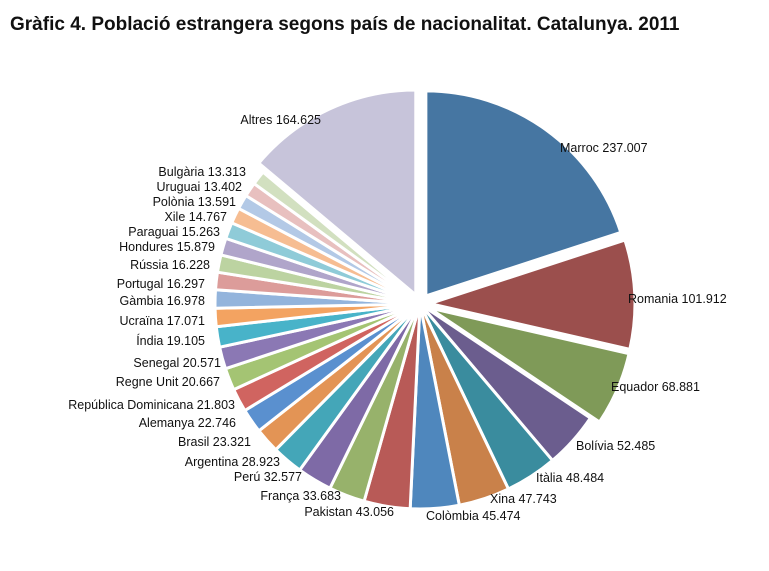 This screenshot has width=769, height=571. What do you see at coordinates (195, 217) in the screenshot?
I see `slice-label-xile: Xile 14.767` at bounding box center [195, 217].